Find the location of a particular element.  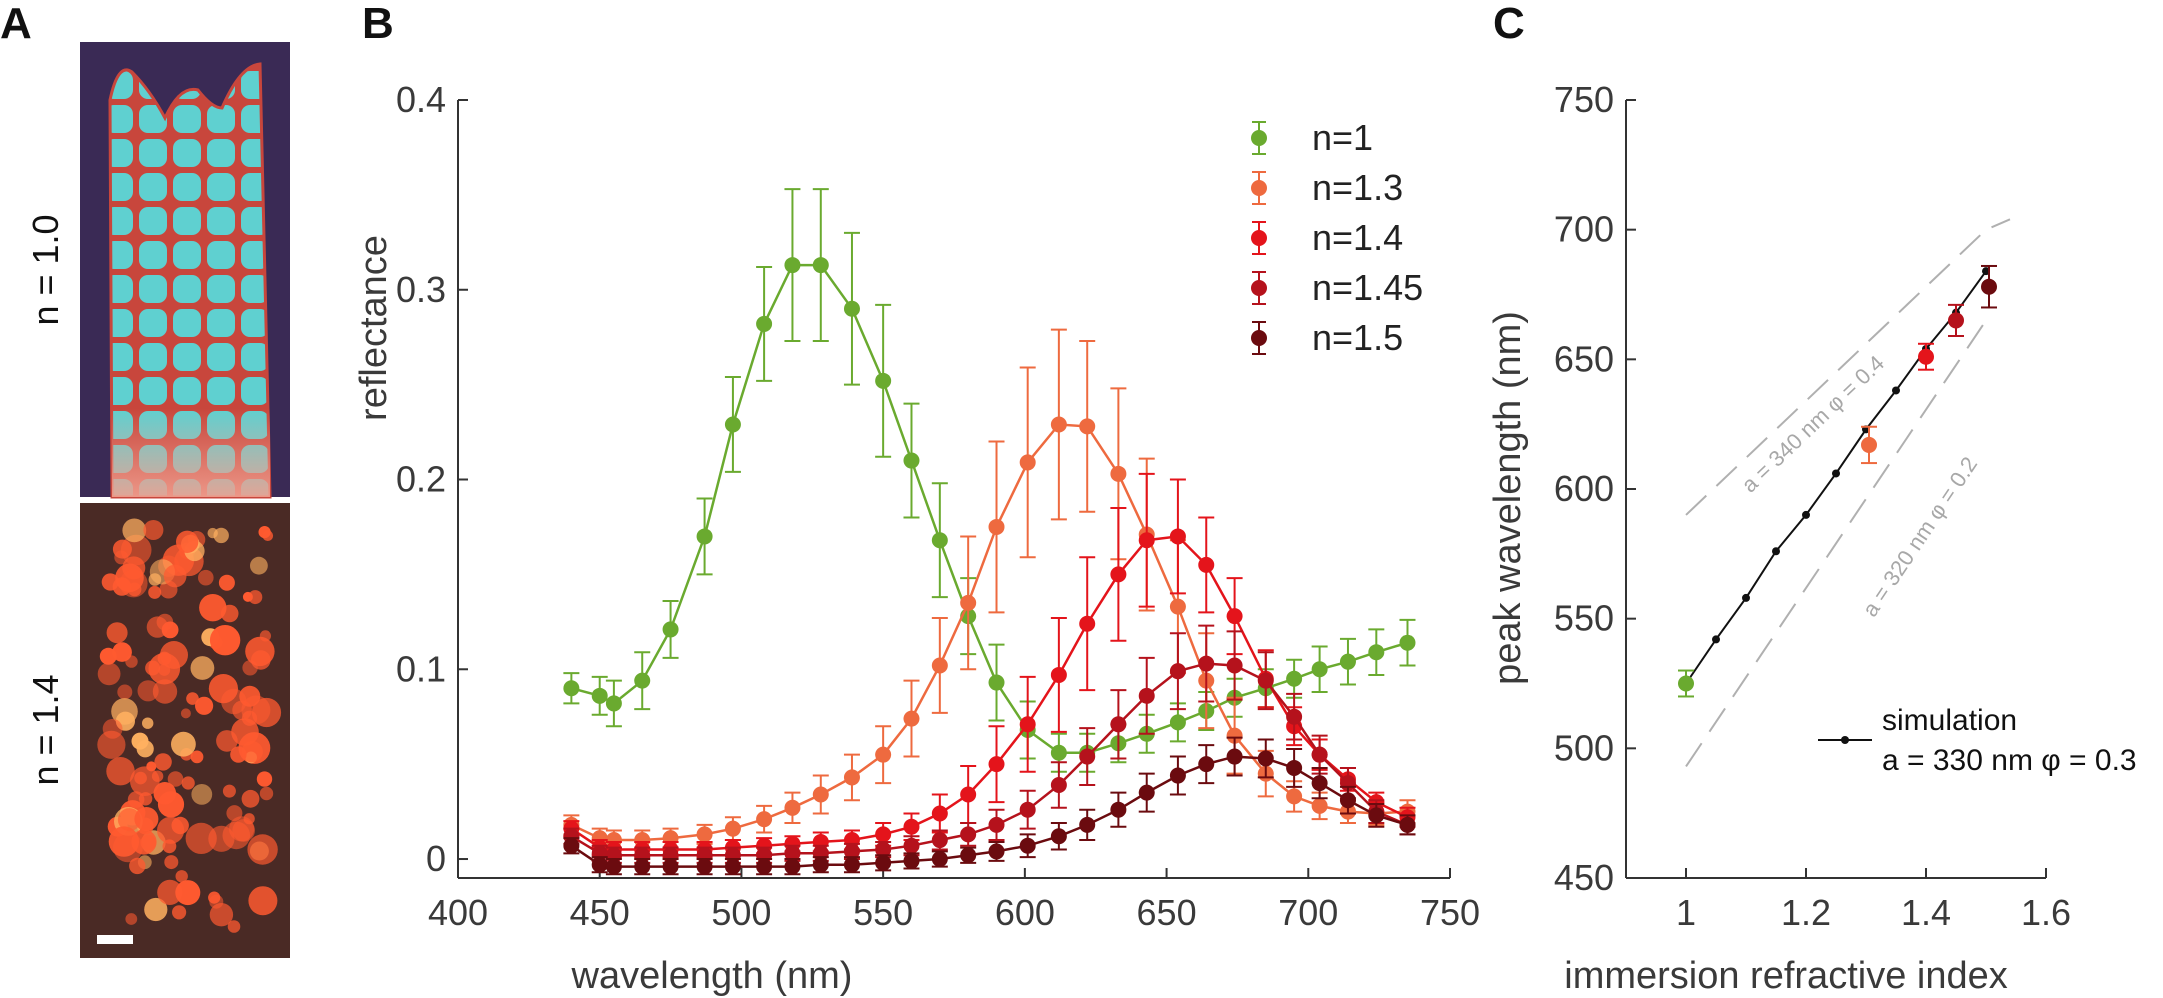

peak-y-tick-label: 750 is located at coordinates (1584, 99).